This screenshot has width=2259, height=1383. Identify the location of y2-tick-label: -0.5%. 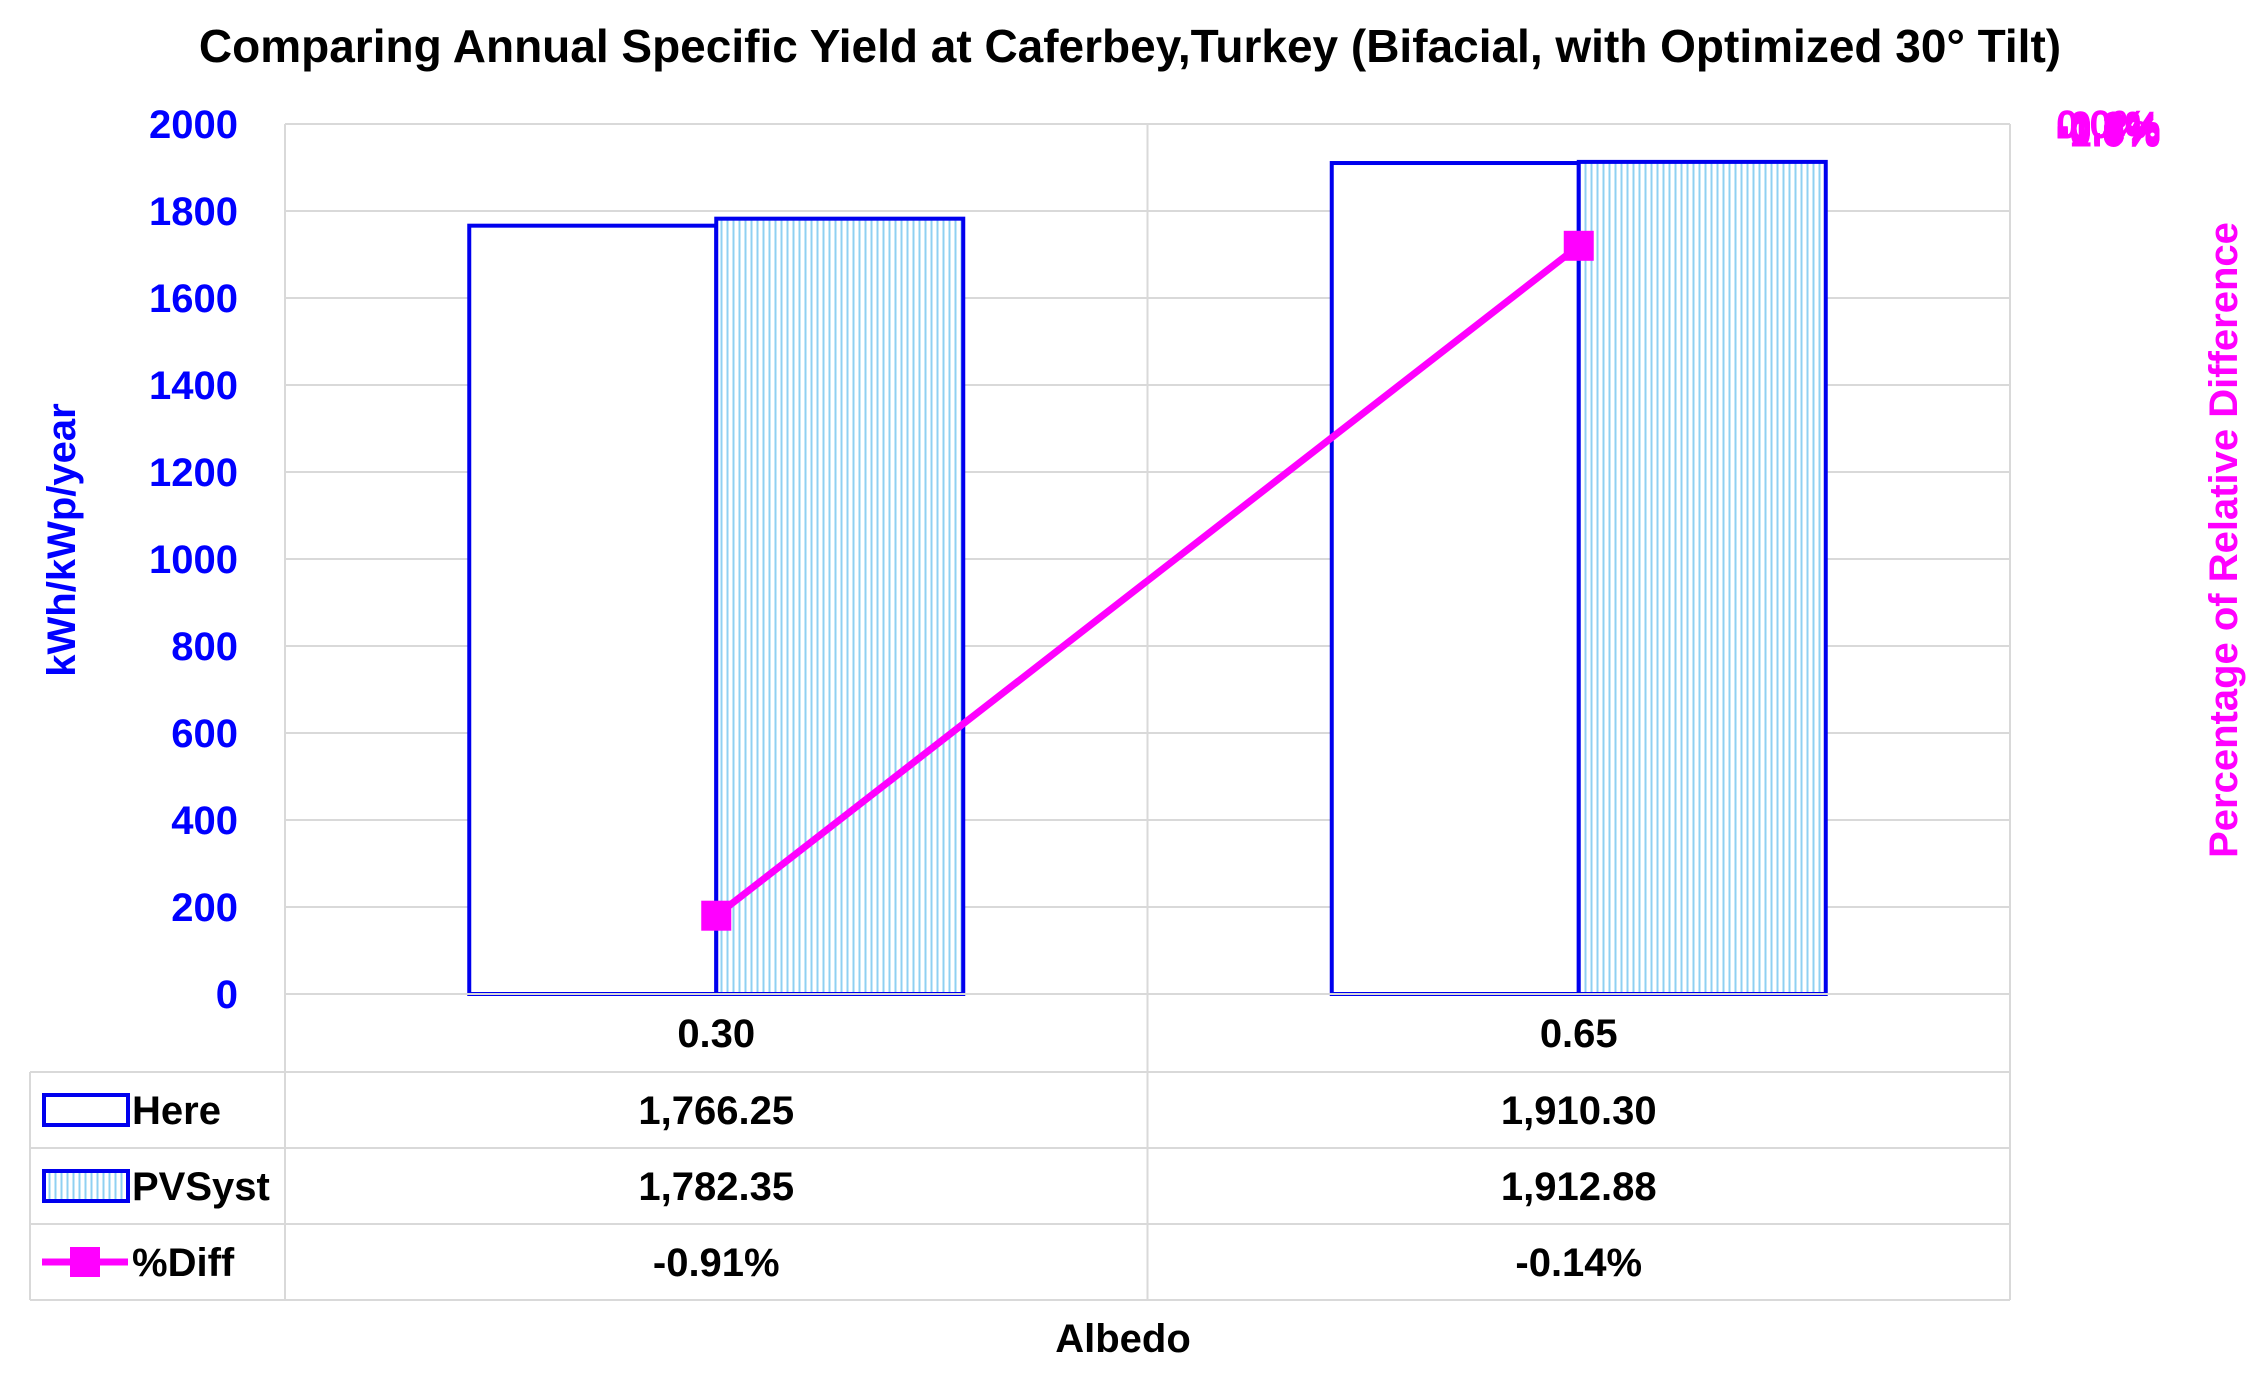
(2108, 129).